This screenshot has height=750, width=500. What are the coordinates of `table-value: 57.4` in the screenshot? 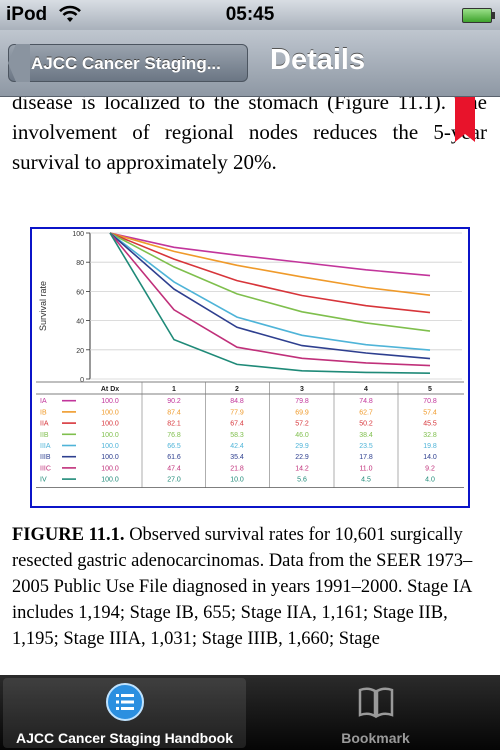 It's located at (430, 412).